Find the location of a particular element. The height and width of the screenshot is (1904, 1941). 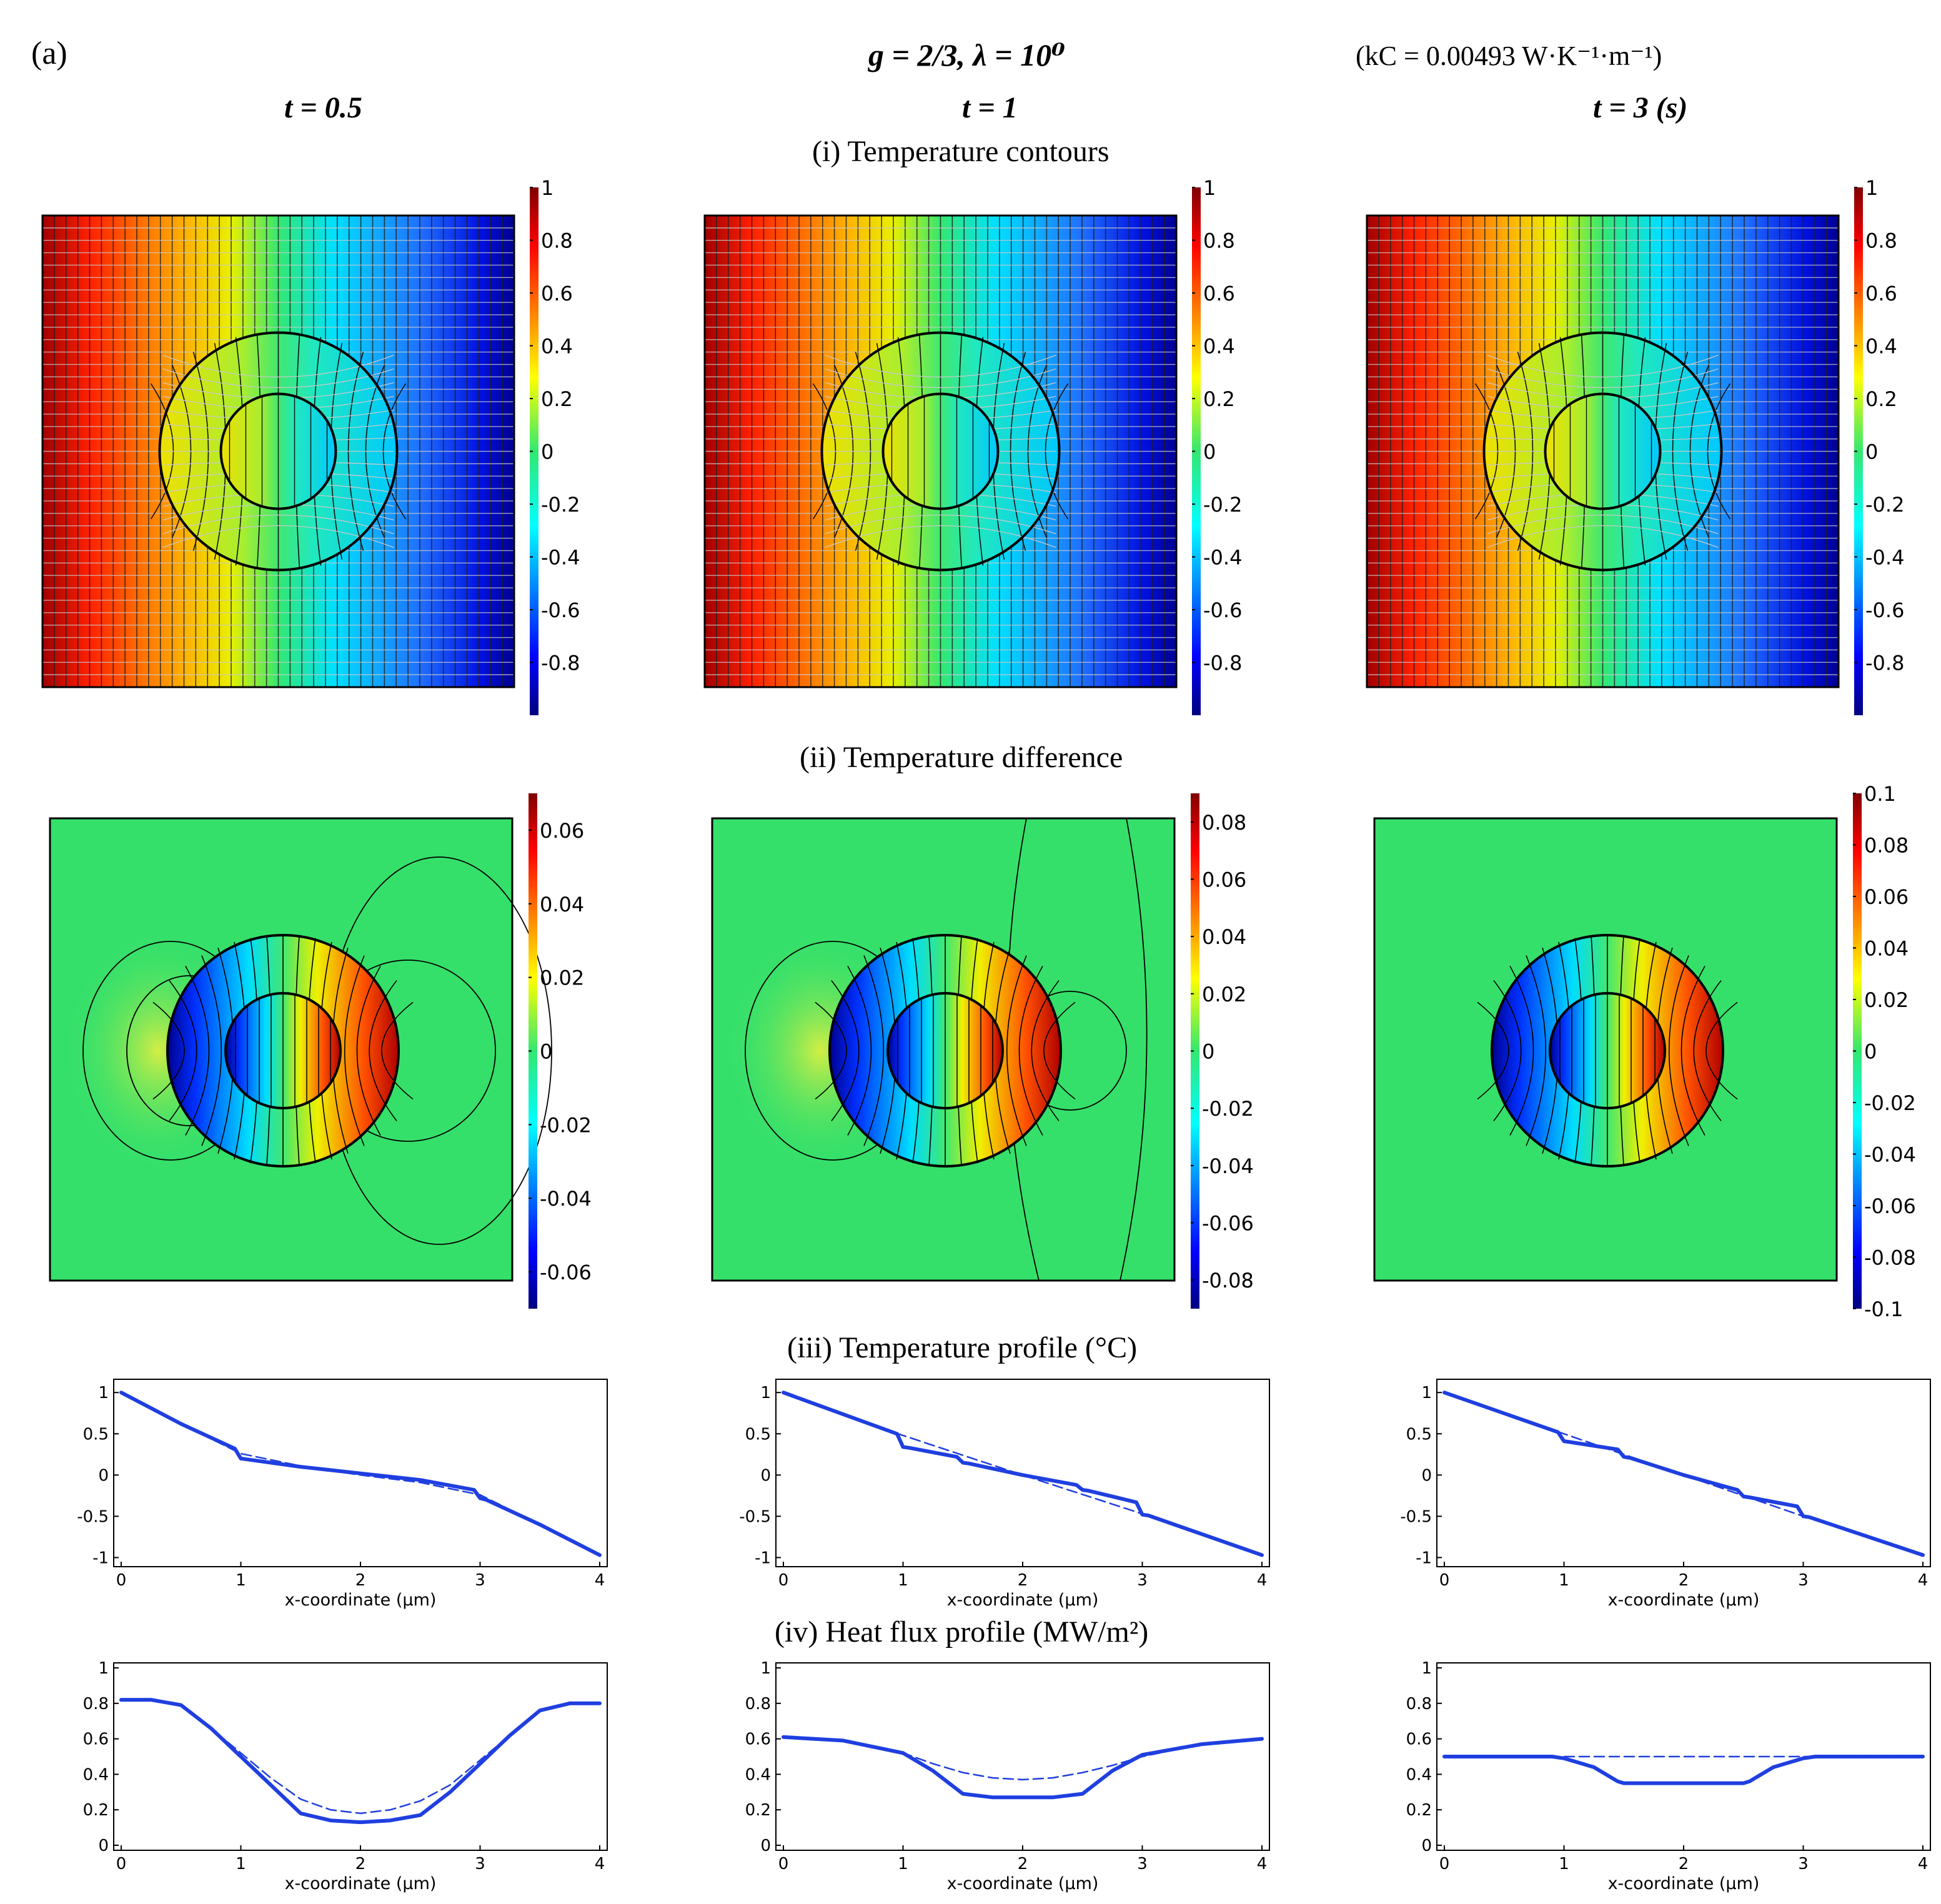

colorbar-tick-label: -0.2 is located at coordinates (1884, 505).